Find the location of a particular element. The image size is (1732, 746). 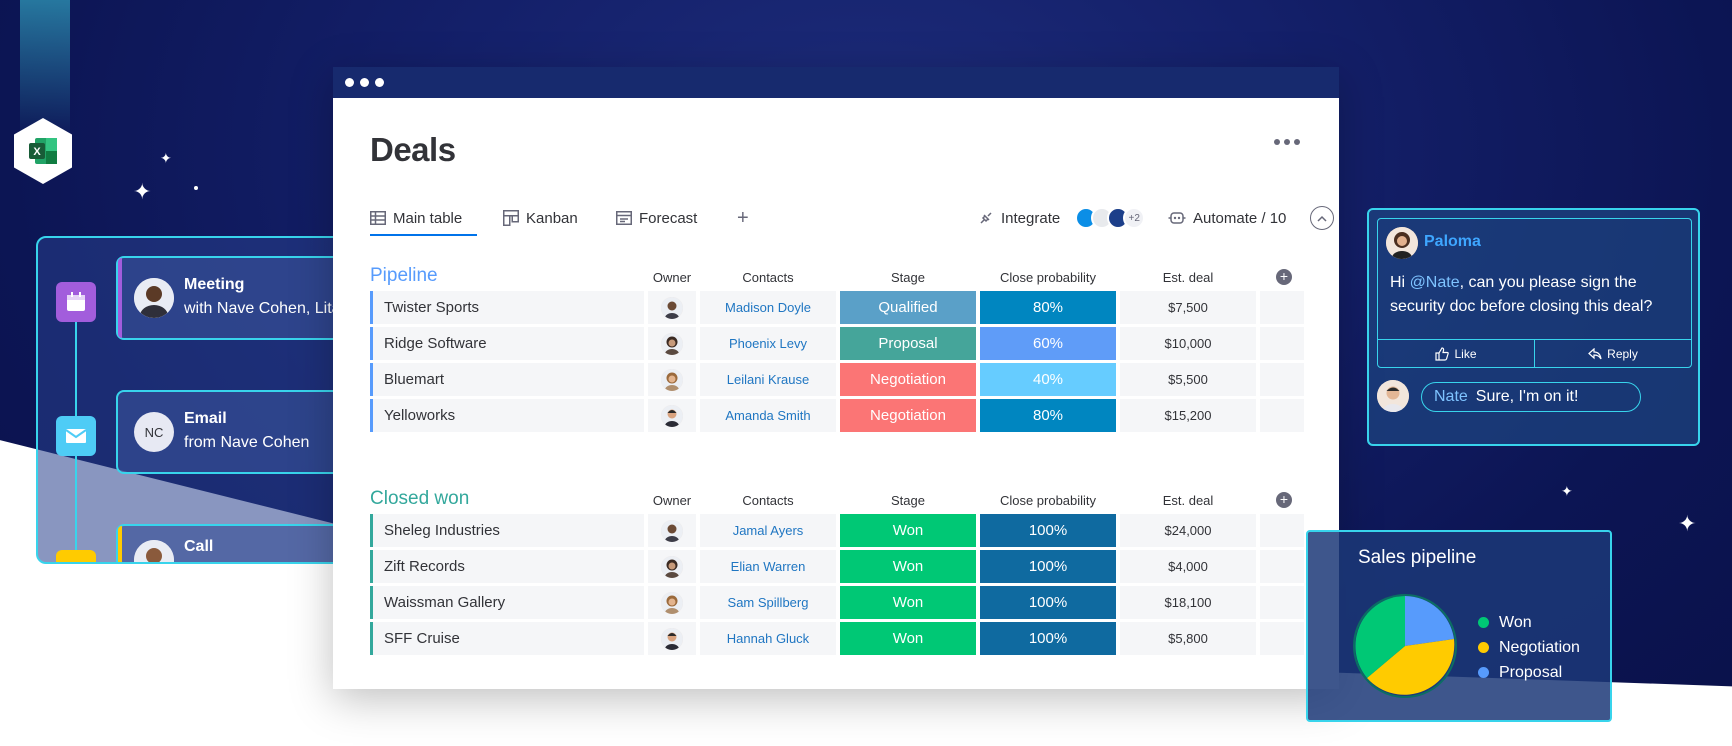

board-title: Deals is located at coordinates (413, 149).